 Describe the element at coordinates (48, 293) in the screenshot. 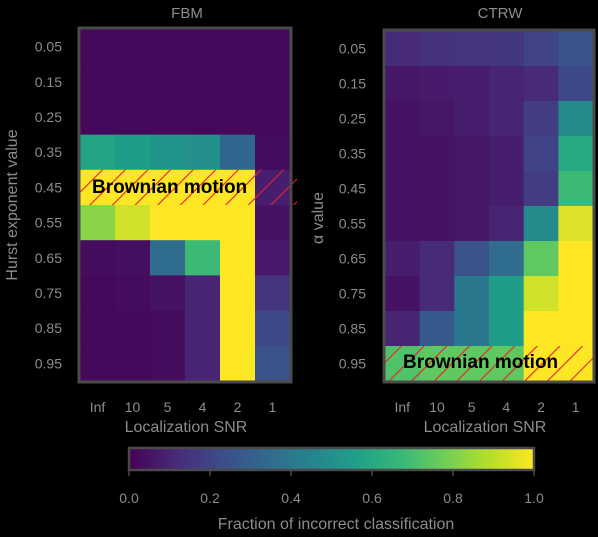

I see `fbm-y-tick-label: 0.75` at that location.